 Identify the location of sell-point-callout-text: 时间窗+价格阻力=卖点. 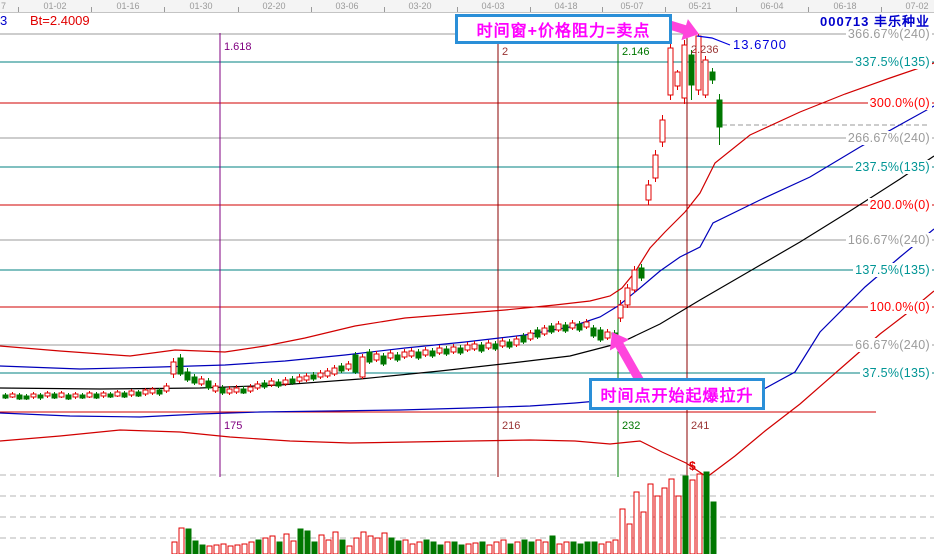
(563, 31).